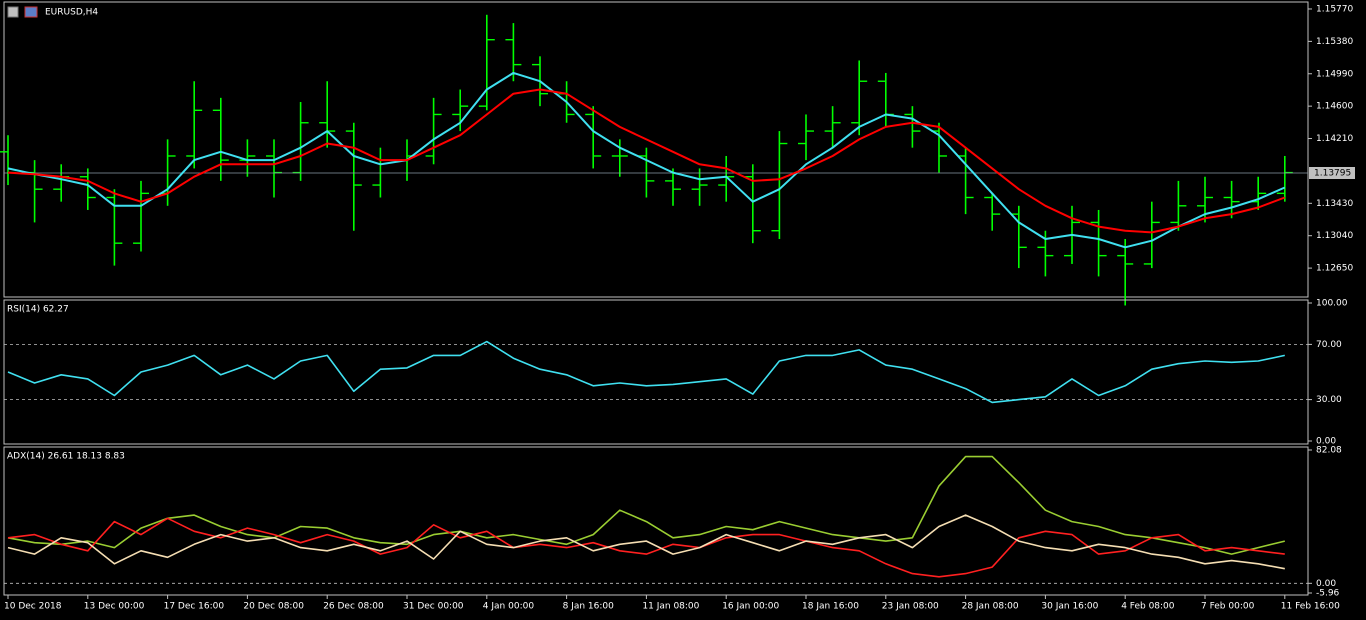 Image resolution: width=1366 pixels, height=620 pixels. What do you see at coordinates (1332, 304) in the screenshot?
I see `y-tick-label: 100.00` at bounding box center [1332, 304].